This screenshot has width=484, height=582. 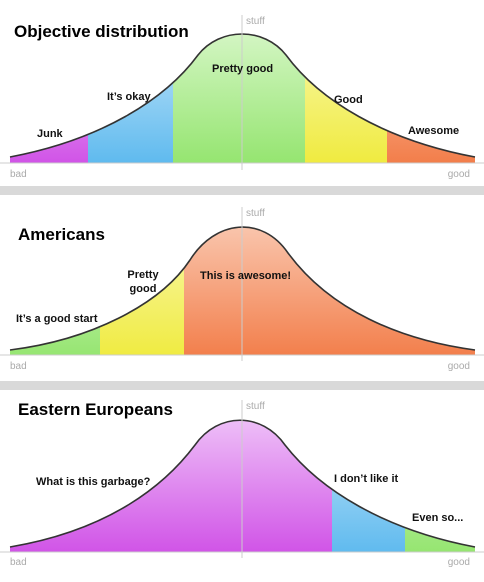 I want to click on panel-title: Eastern Europeans, so click(x=95, y=409).